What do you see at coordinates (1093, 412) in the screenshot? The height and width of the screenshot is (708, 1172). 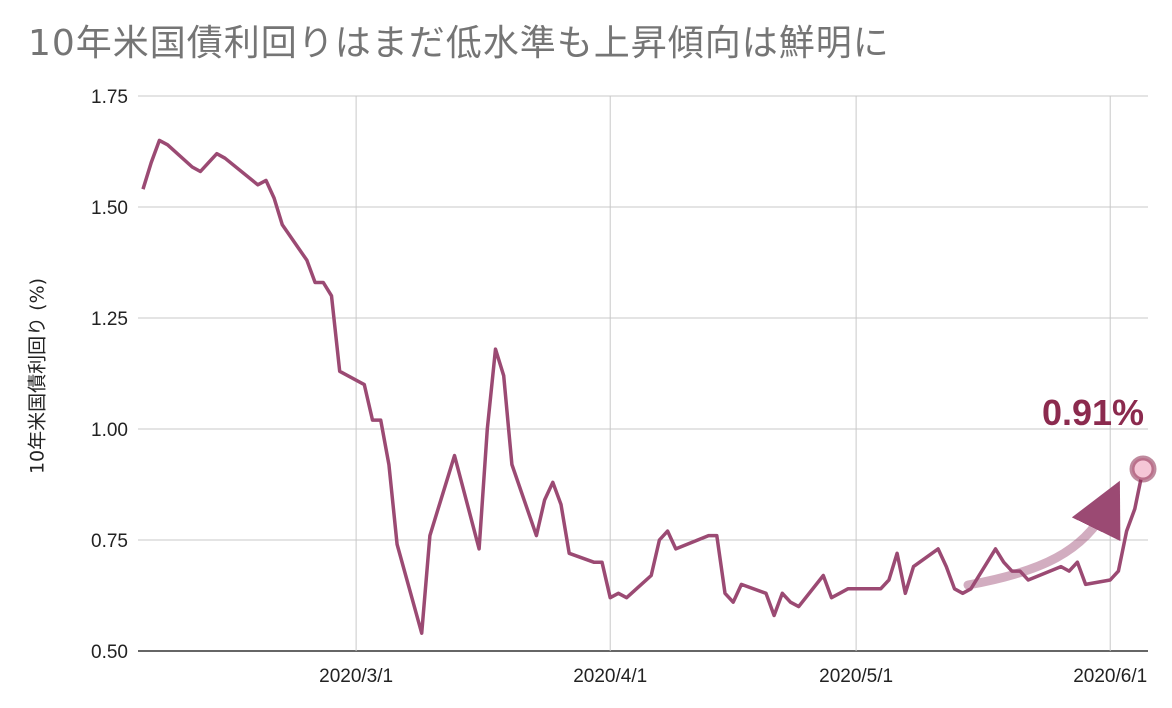 I see `latest-value-label: 0.91%` at bounding box center [1093, 412].